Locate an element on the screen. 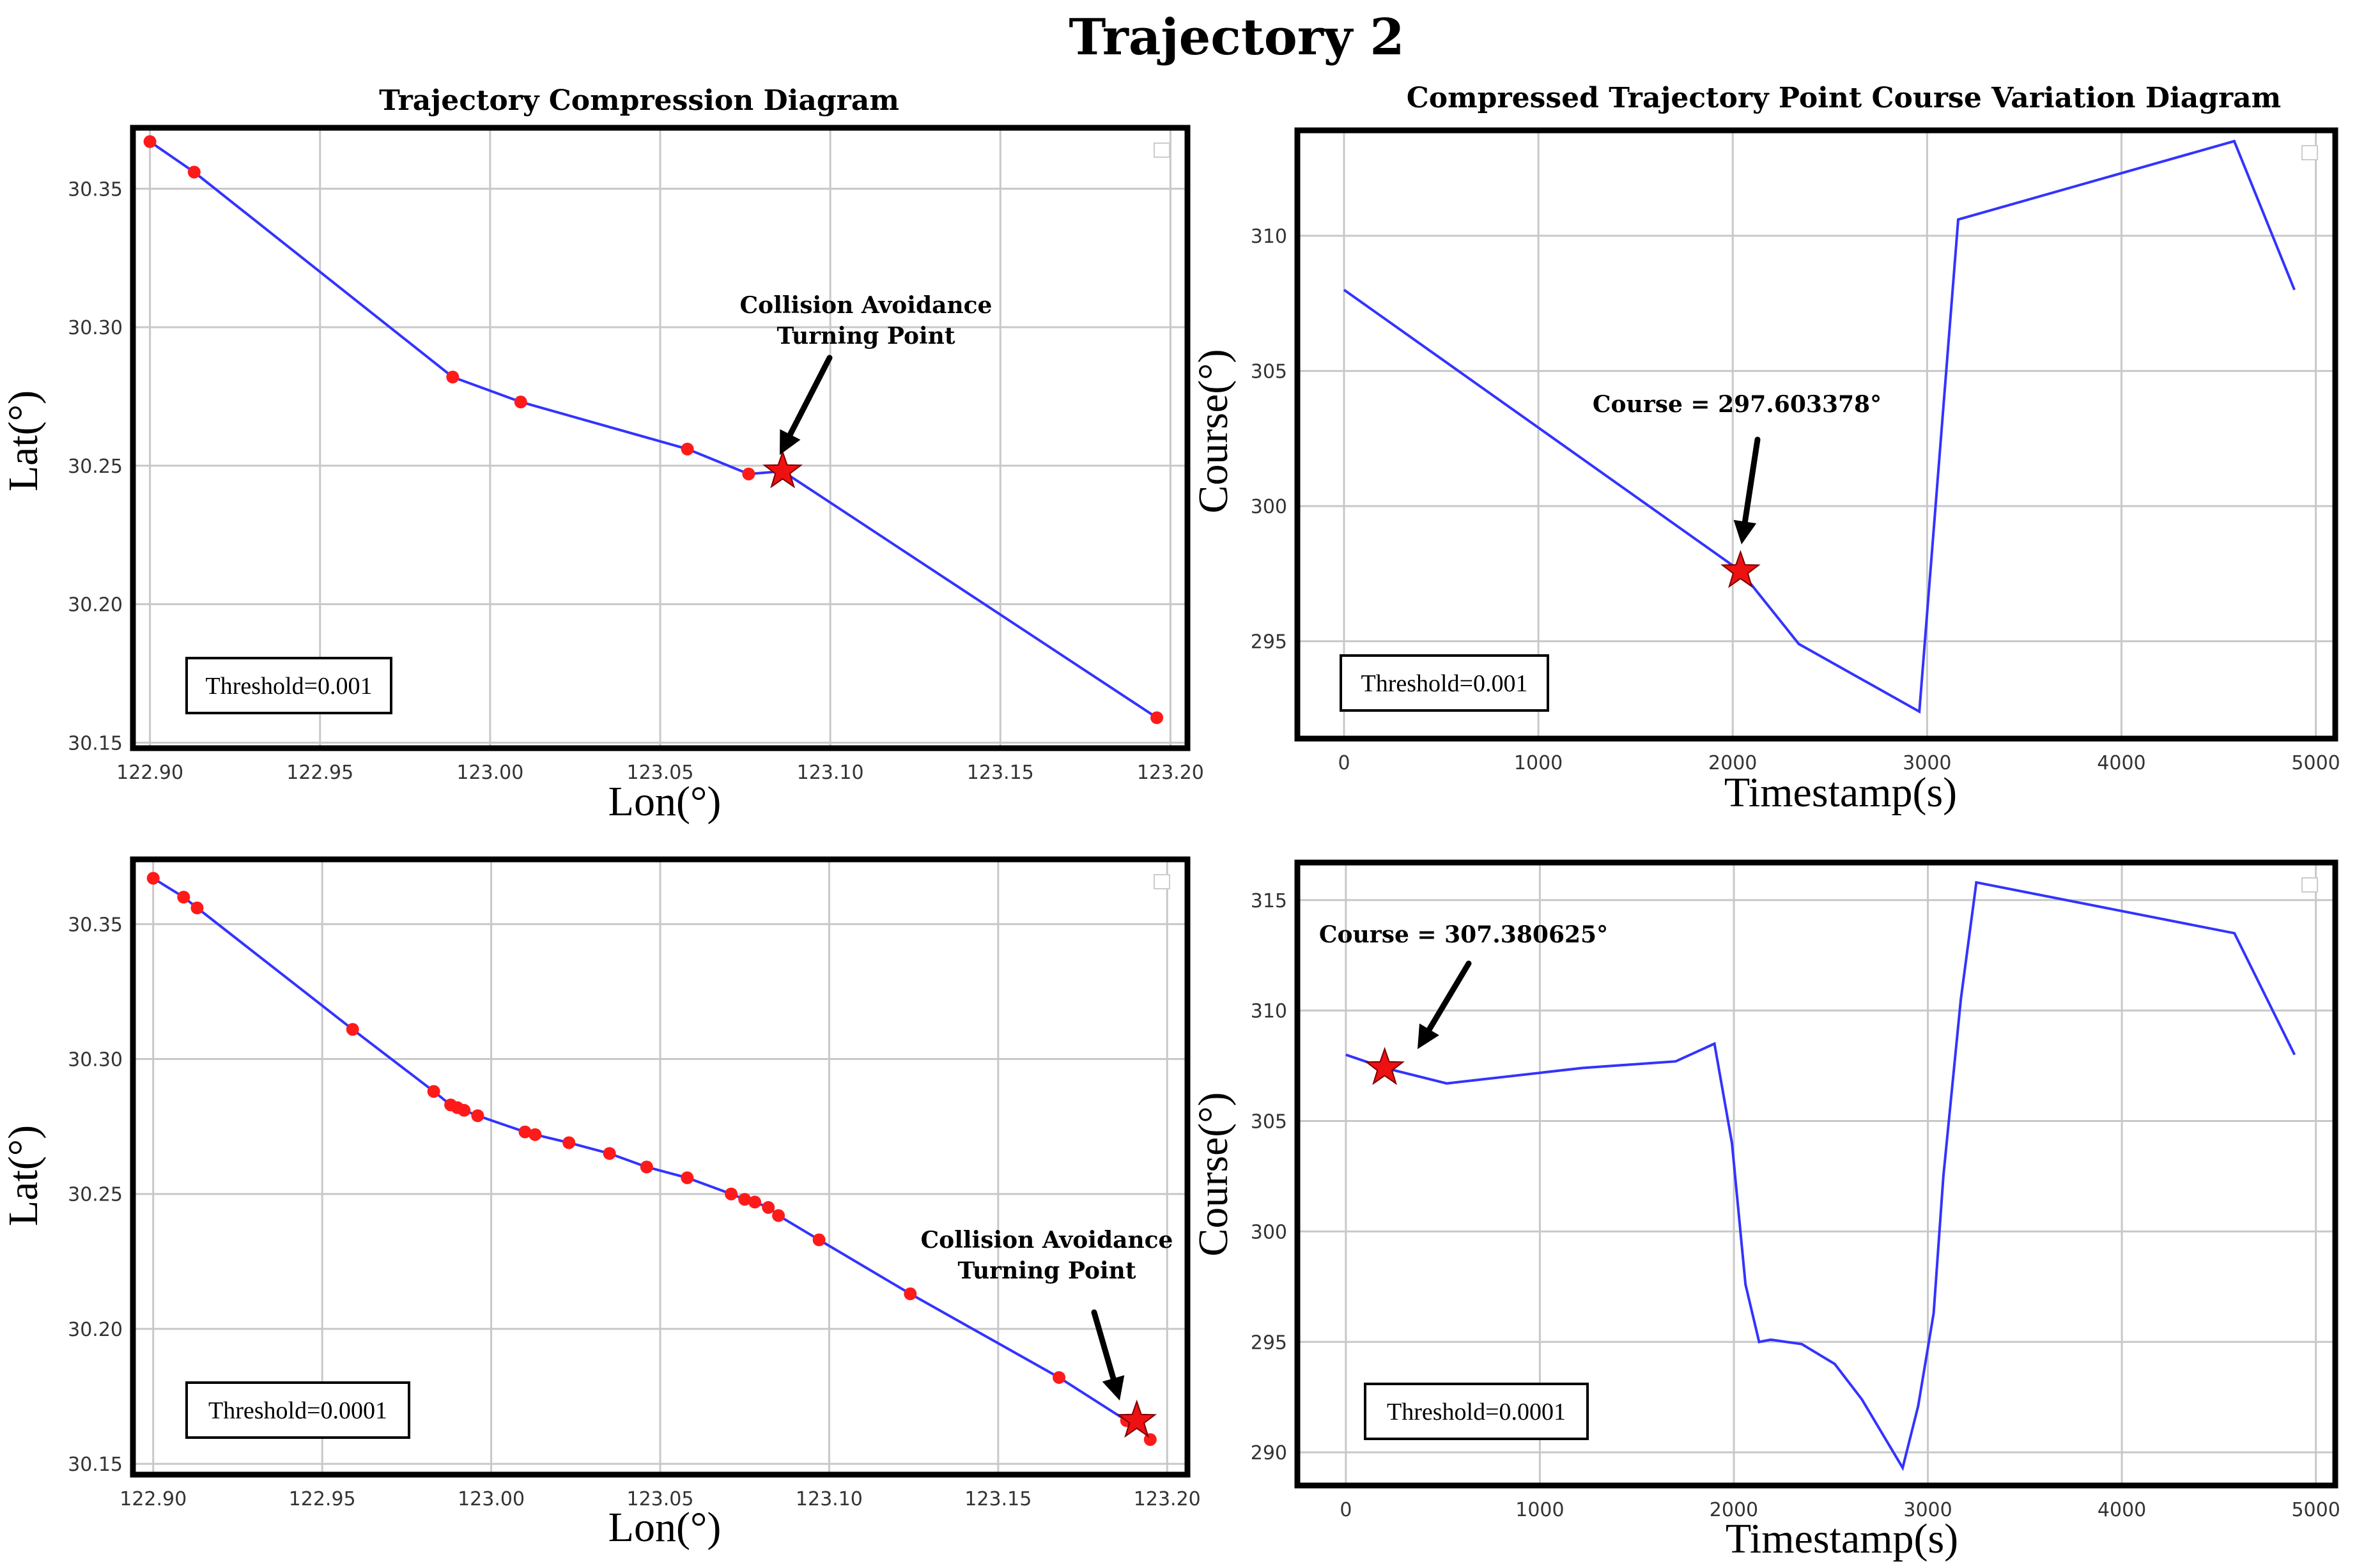 Image resolution: width=2380 pixels, height=1566 pixels. x-tick-label: 122.95 is located at coordinates (322, 1499).